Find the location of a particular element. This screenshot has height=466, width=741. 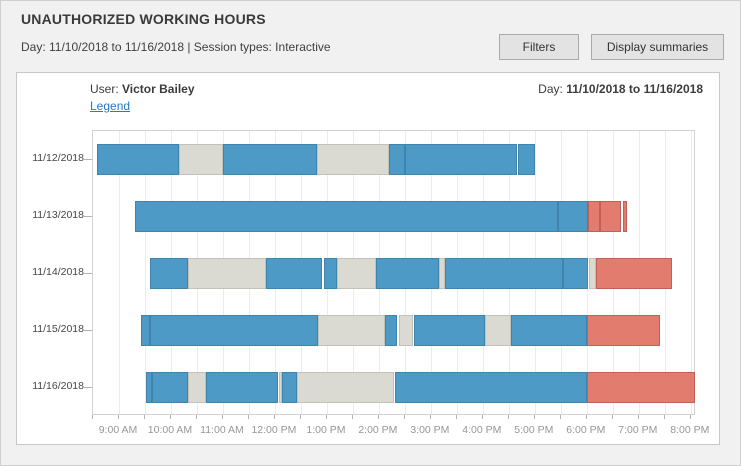

time-axis-label: 12:00 PM is located at coordinates (274, 430).